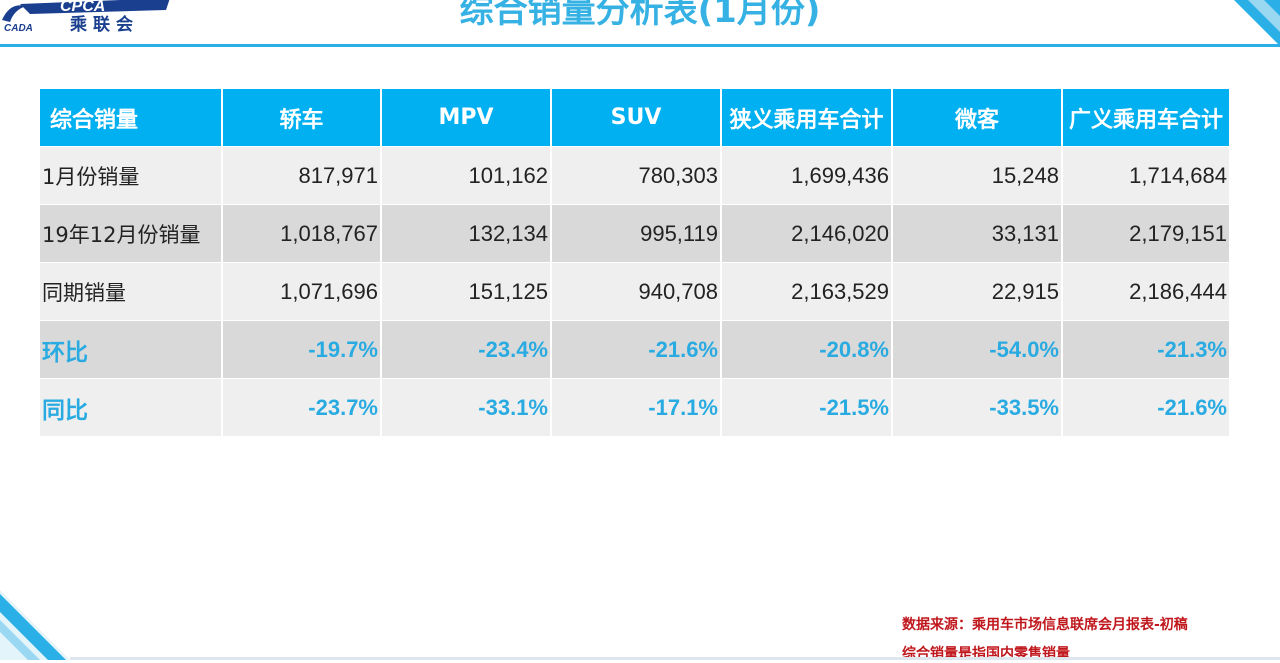 The image size is (1280, 663). What do you see at coordinates (977, 349) in the screenshot?
I see `table-cell: -54.0%` at bounding box center [977, 349].